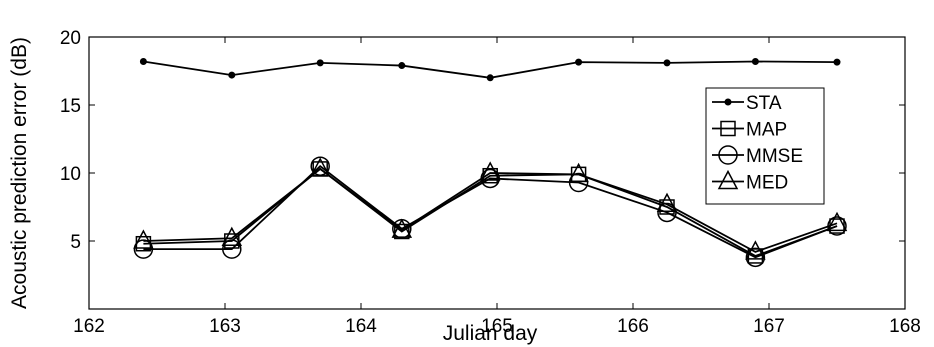 This screenshot has width=934, height=347. I want to click on legend-label: MMSE, so click(774, 156).